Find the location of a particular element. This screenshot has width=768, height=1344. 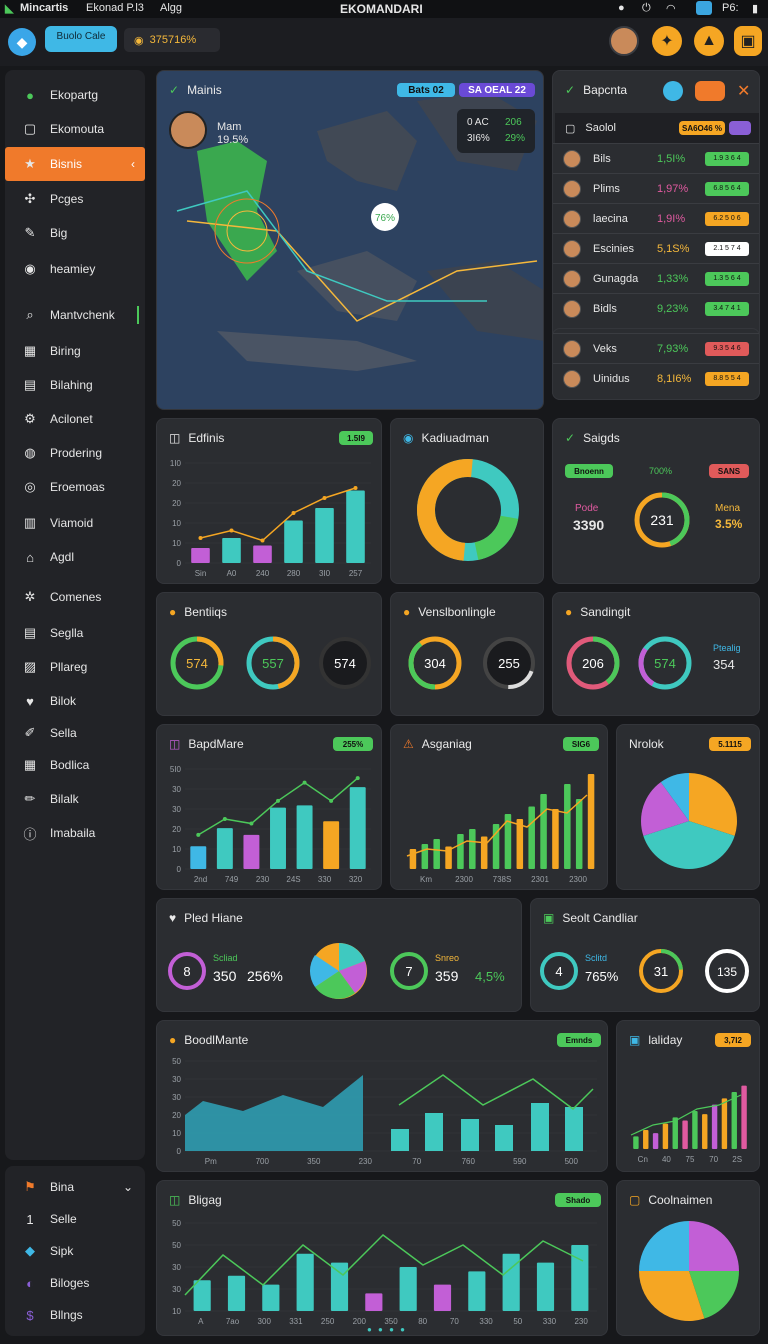

saigds-ring: 231 is located at coordinates (662, 520).